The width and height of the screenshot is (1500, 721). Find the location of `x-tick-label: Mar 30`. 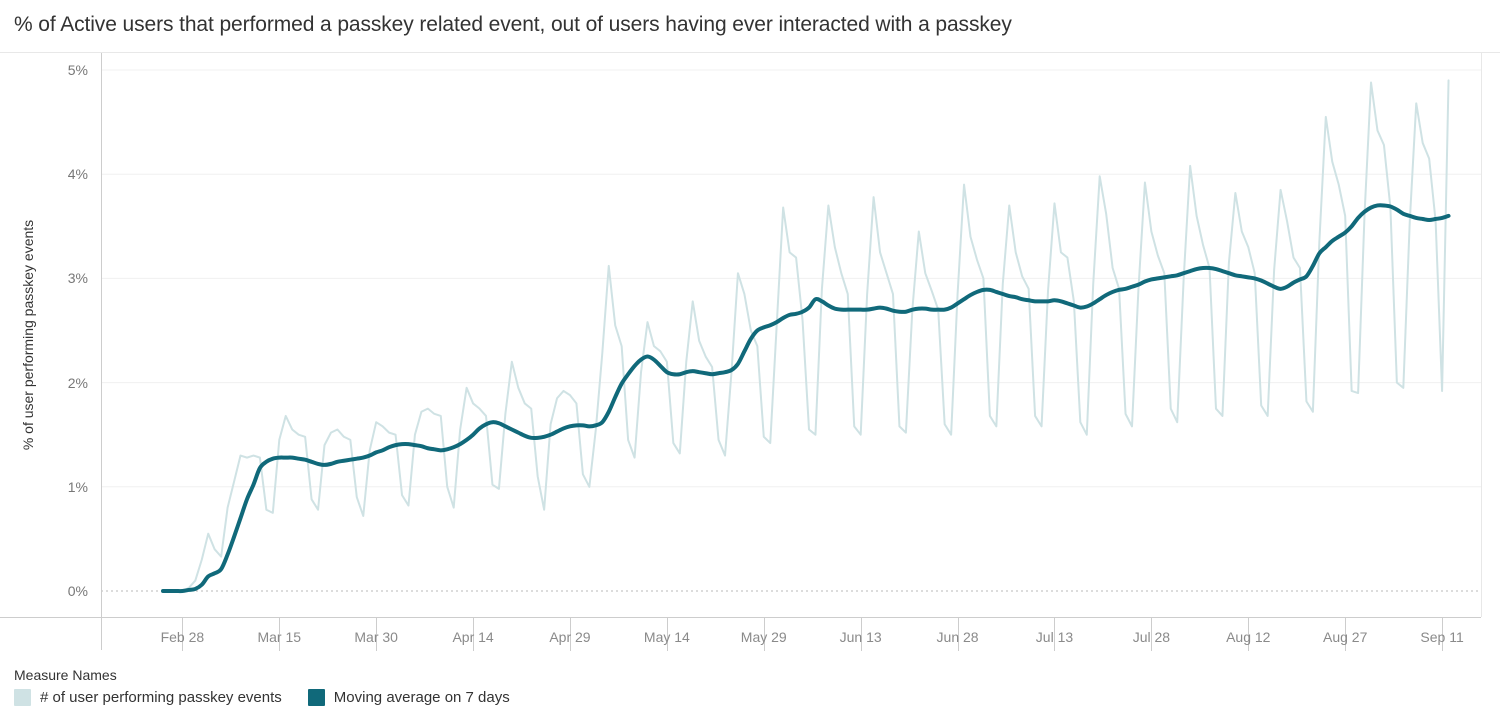

x-tick-label: Mar 30 is located at coordinates (376, 637).